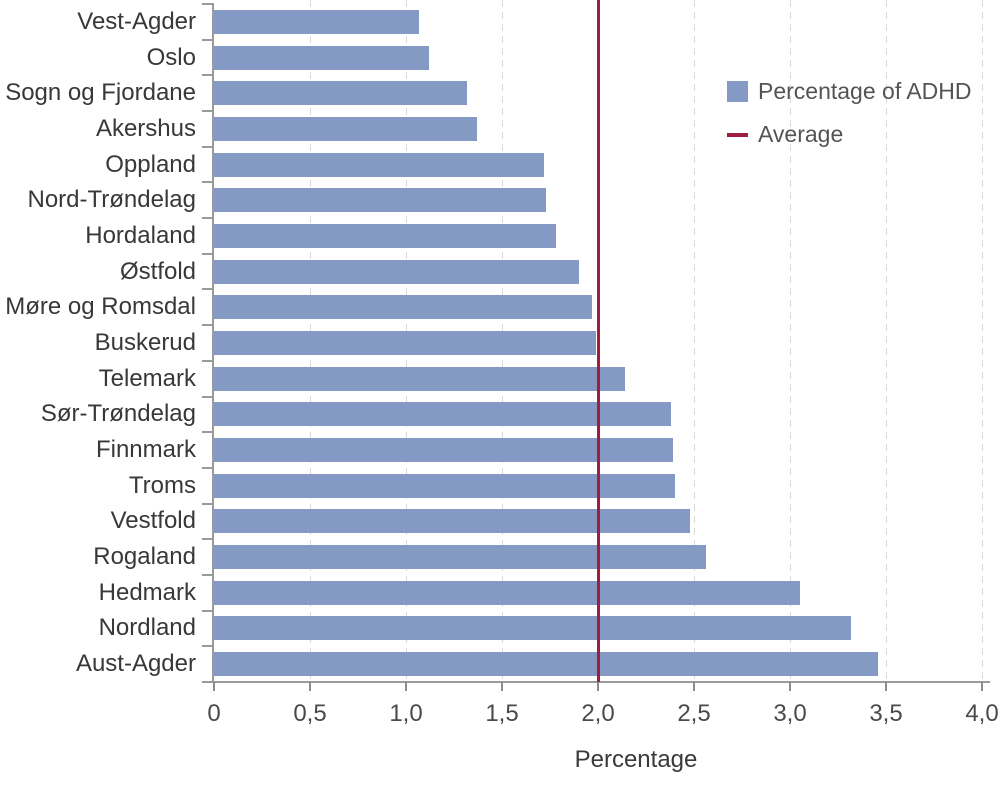 The width and height of the screenshot is (1000, 786). What do you see at coordinates (118, 414) in the screenshot?
I see `category-label: Sør-Trøndelag` at bounding box center [118, 414].